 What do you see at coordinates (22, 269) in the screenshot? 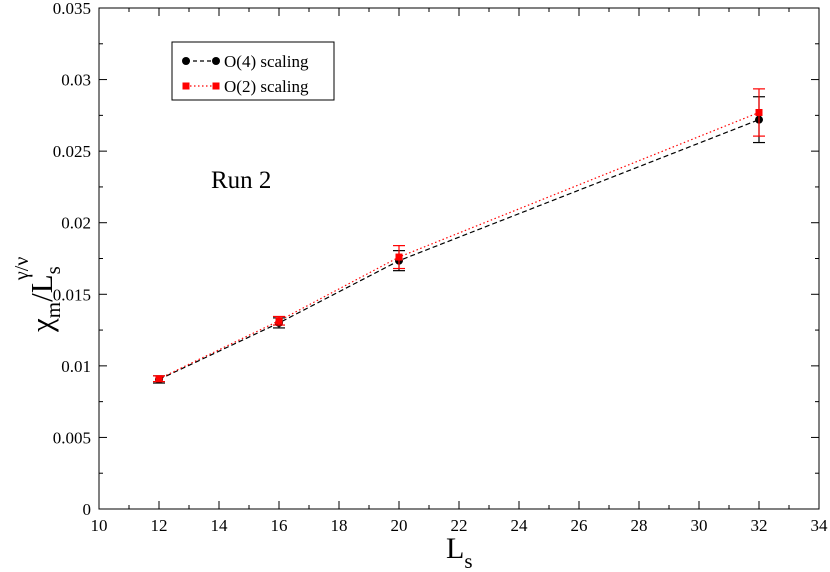
I see `y-axis-title-exponent: γ/ν` at bounding box center [22, 269].